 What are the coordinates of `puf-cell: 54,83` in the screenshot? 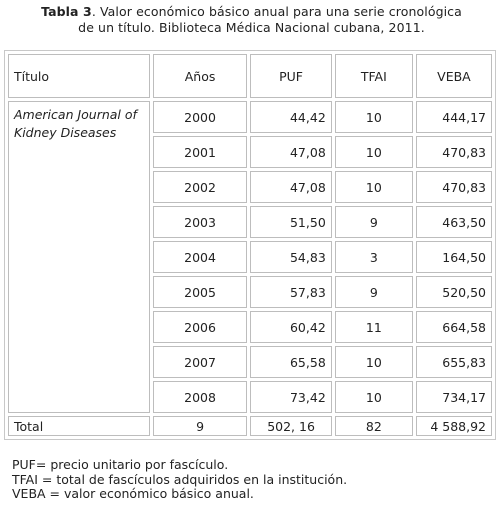 It's located at (291, 257).